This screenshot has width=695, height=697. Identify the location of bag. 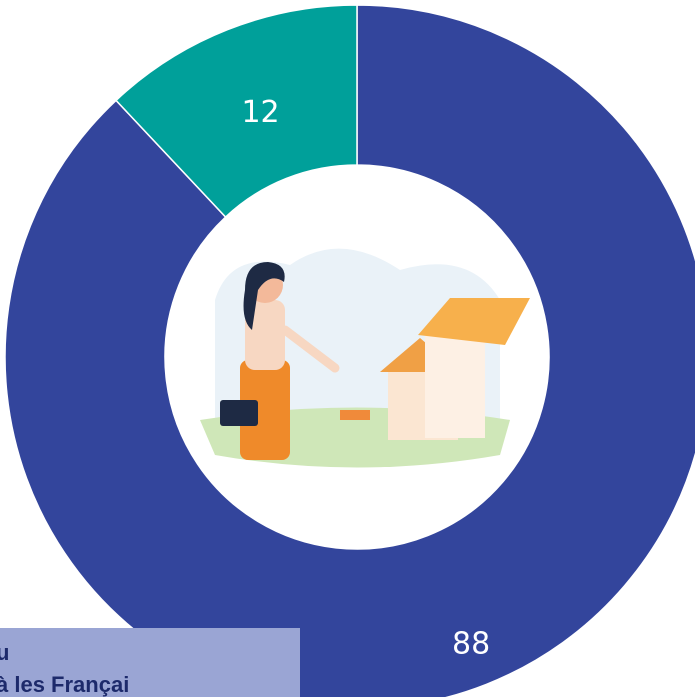
(239, 413).